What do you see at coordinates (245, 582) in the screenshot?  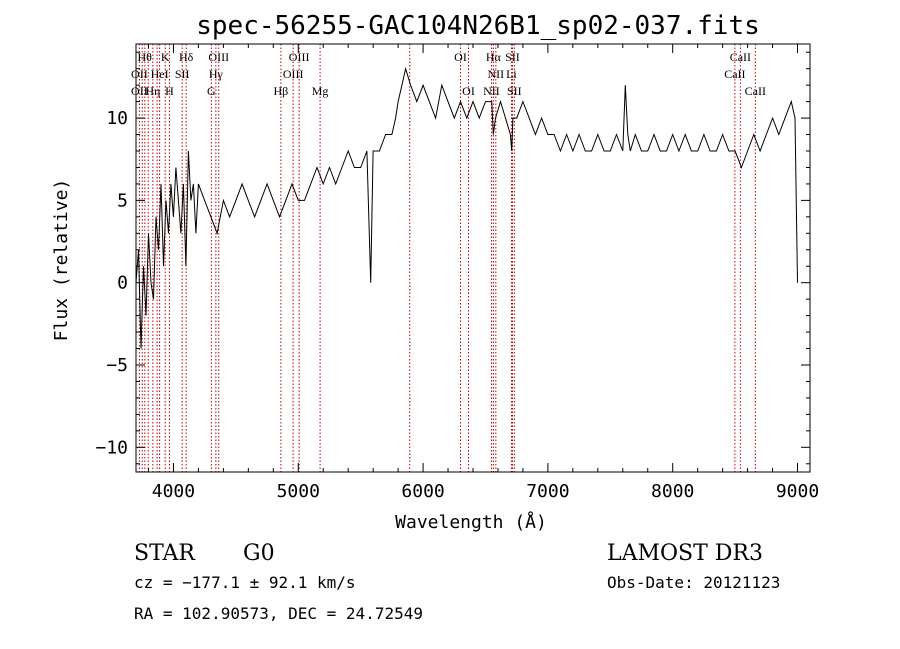 I see `redshift-info: cz = −177.1 ± 92.1 km/s` at bounding box center [245, 582].